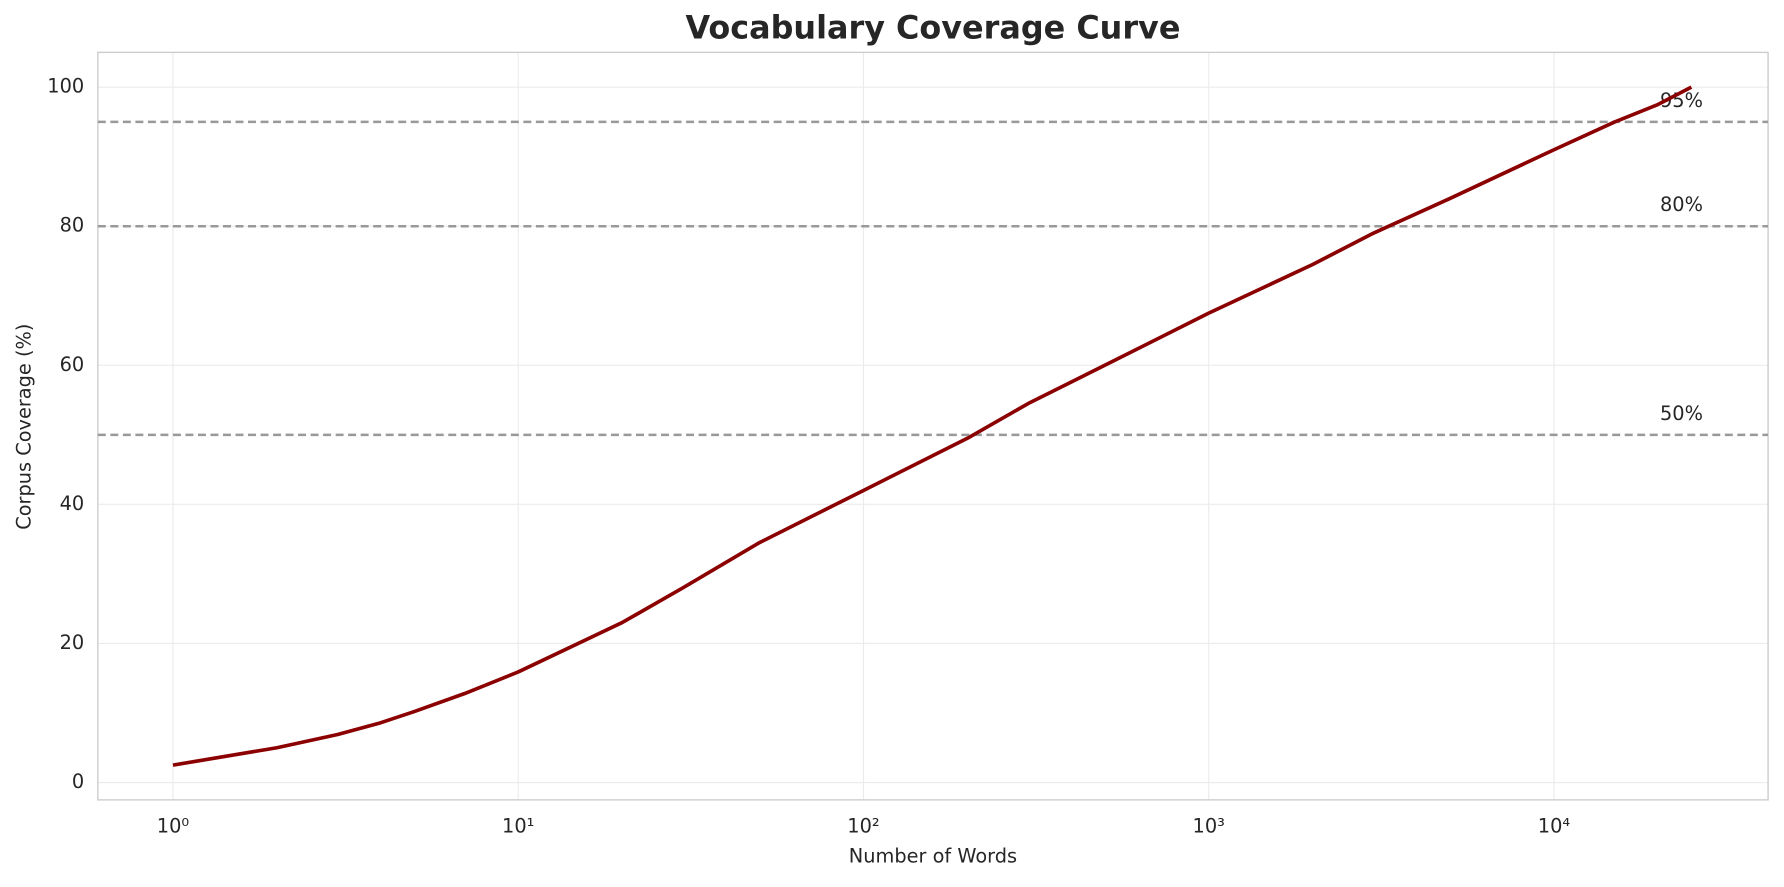 The height and width of the screenshot is (887, 1784). I want to click on x-tick-label: 10³, so click(1209, 826).